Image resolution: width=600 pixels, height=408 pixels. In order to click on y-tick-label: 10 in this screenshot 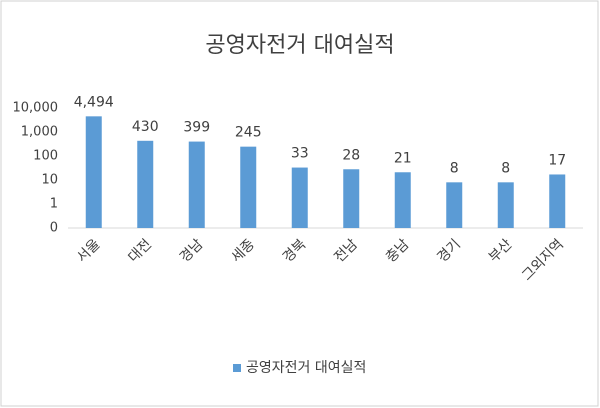, I will do `click(49, 180)`.